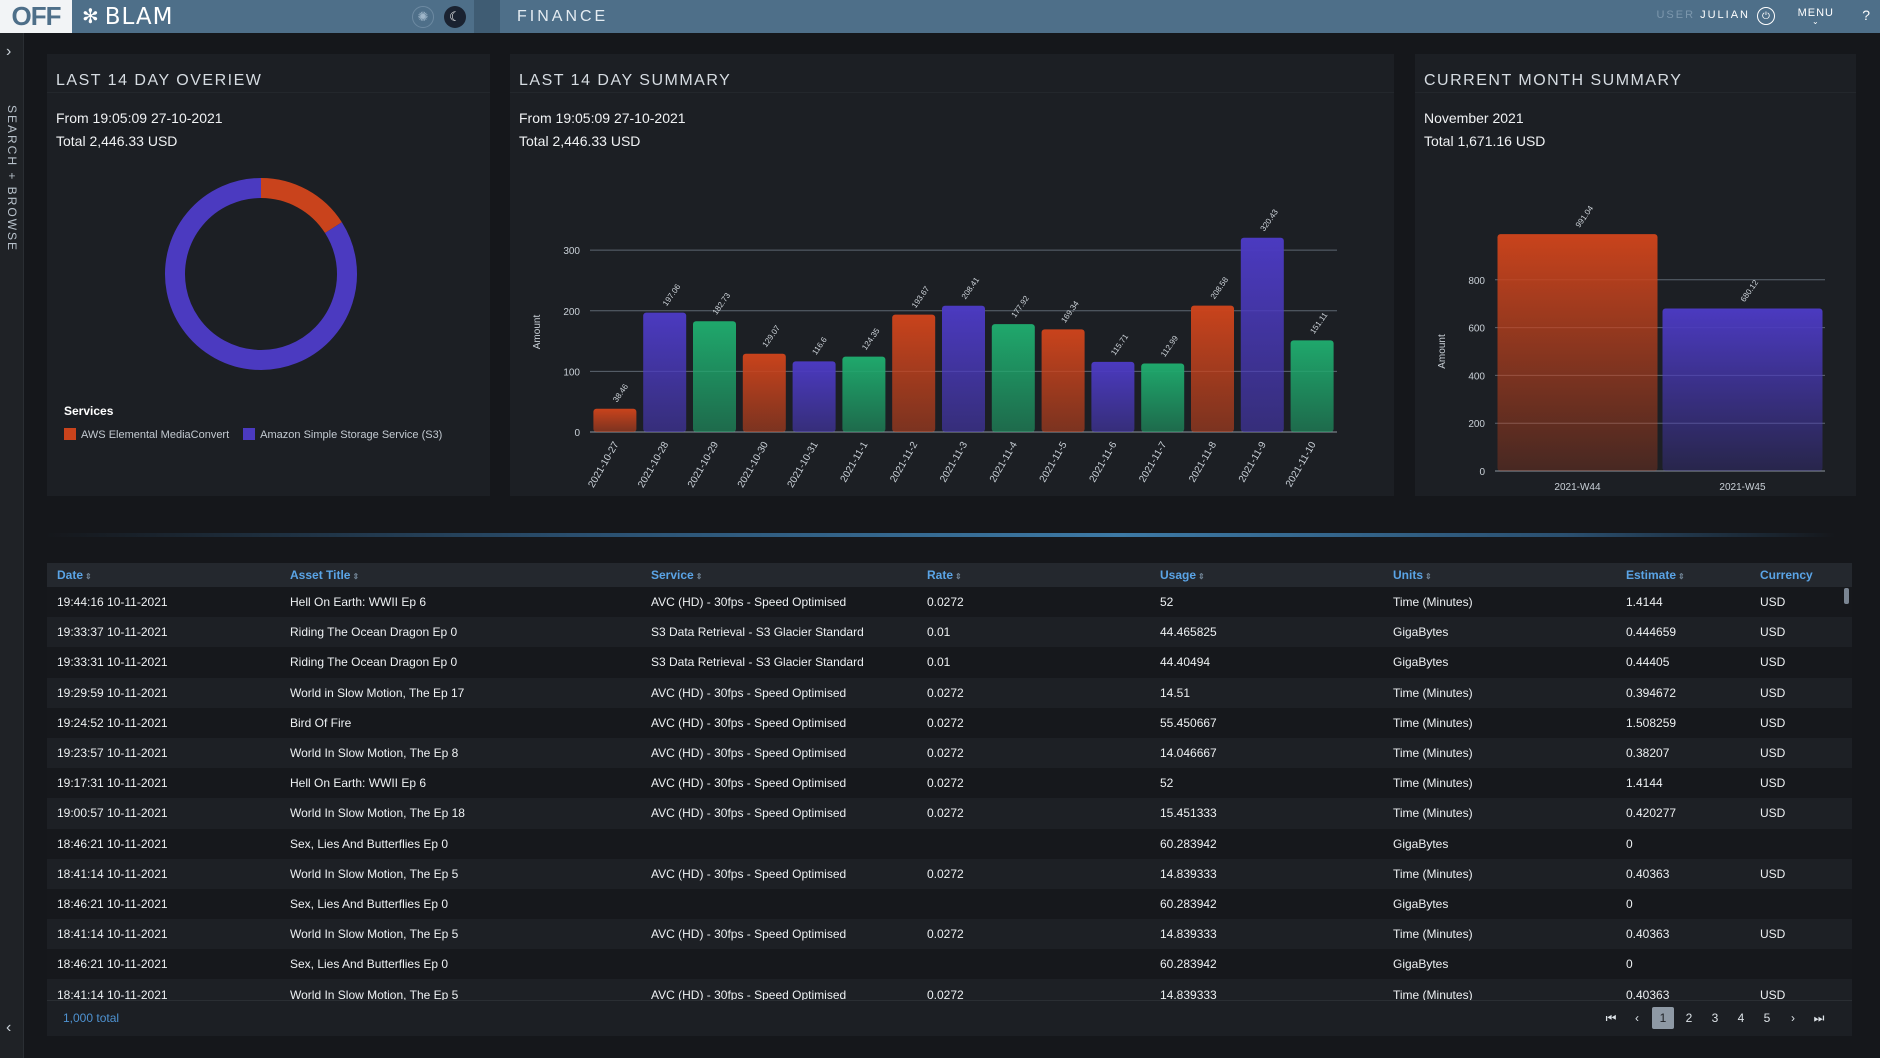  I want to click on cell-service, so click(779, 904).